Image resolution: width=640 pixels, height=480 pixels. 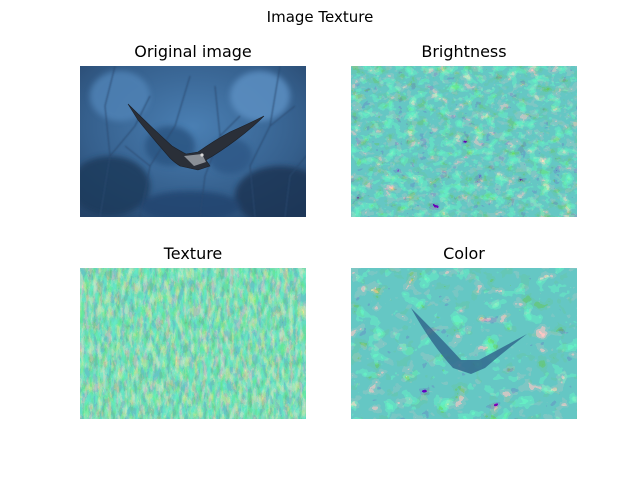 I want to click on panel-title-original: Original image, so click(x=193, y=51).